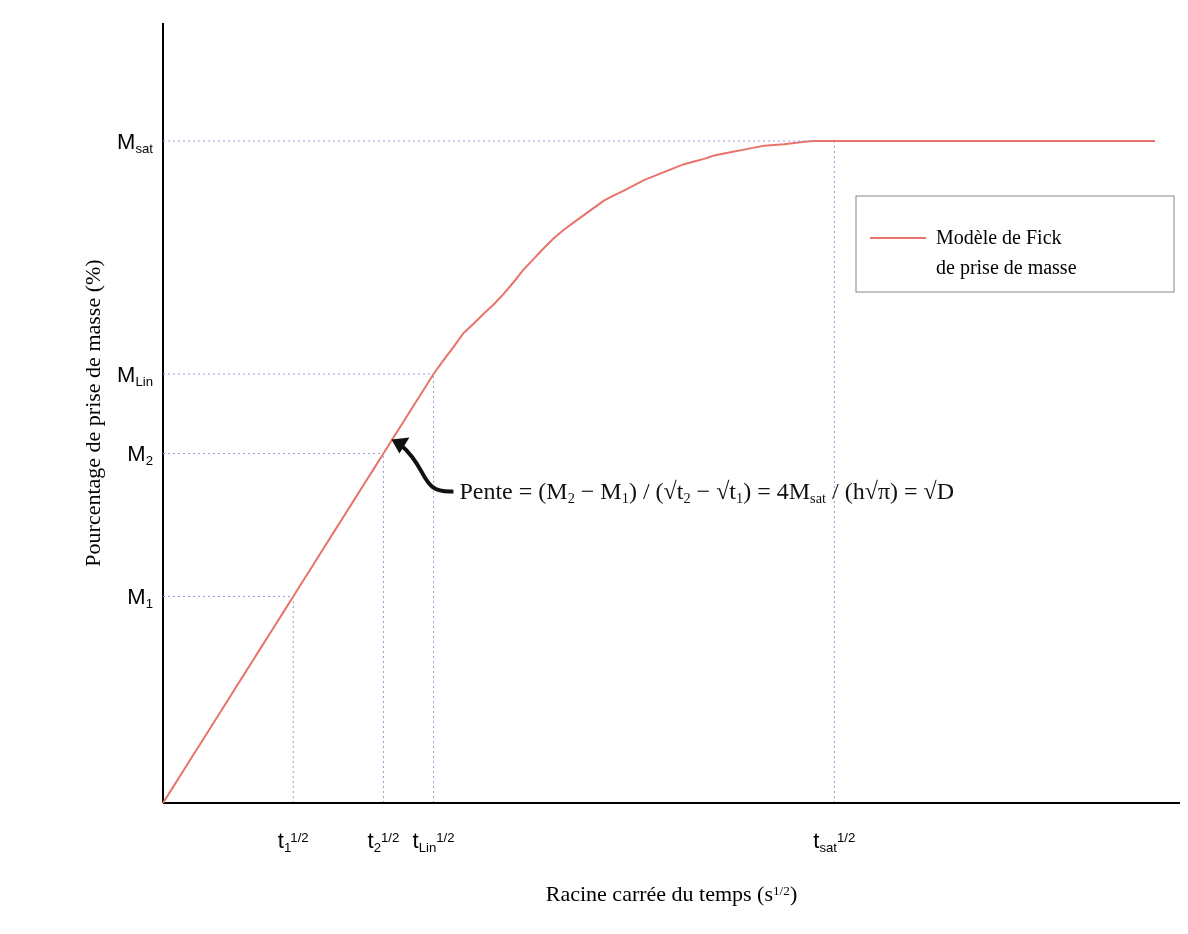 This screenshot has width=1188, height=934. What do you see at coordinates (1006, 252) in the screenshot?
I see `legend-label: Modèle de Fick de prise de masse` at bounding box center [1006, 252].